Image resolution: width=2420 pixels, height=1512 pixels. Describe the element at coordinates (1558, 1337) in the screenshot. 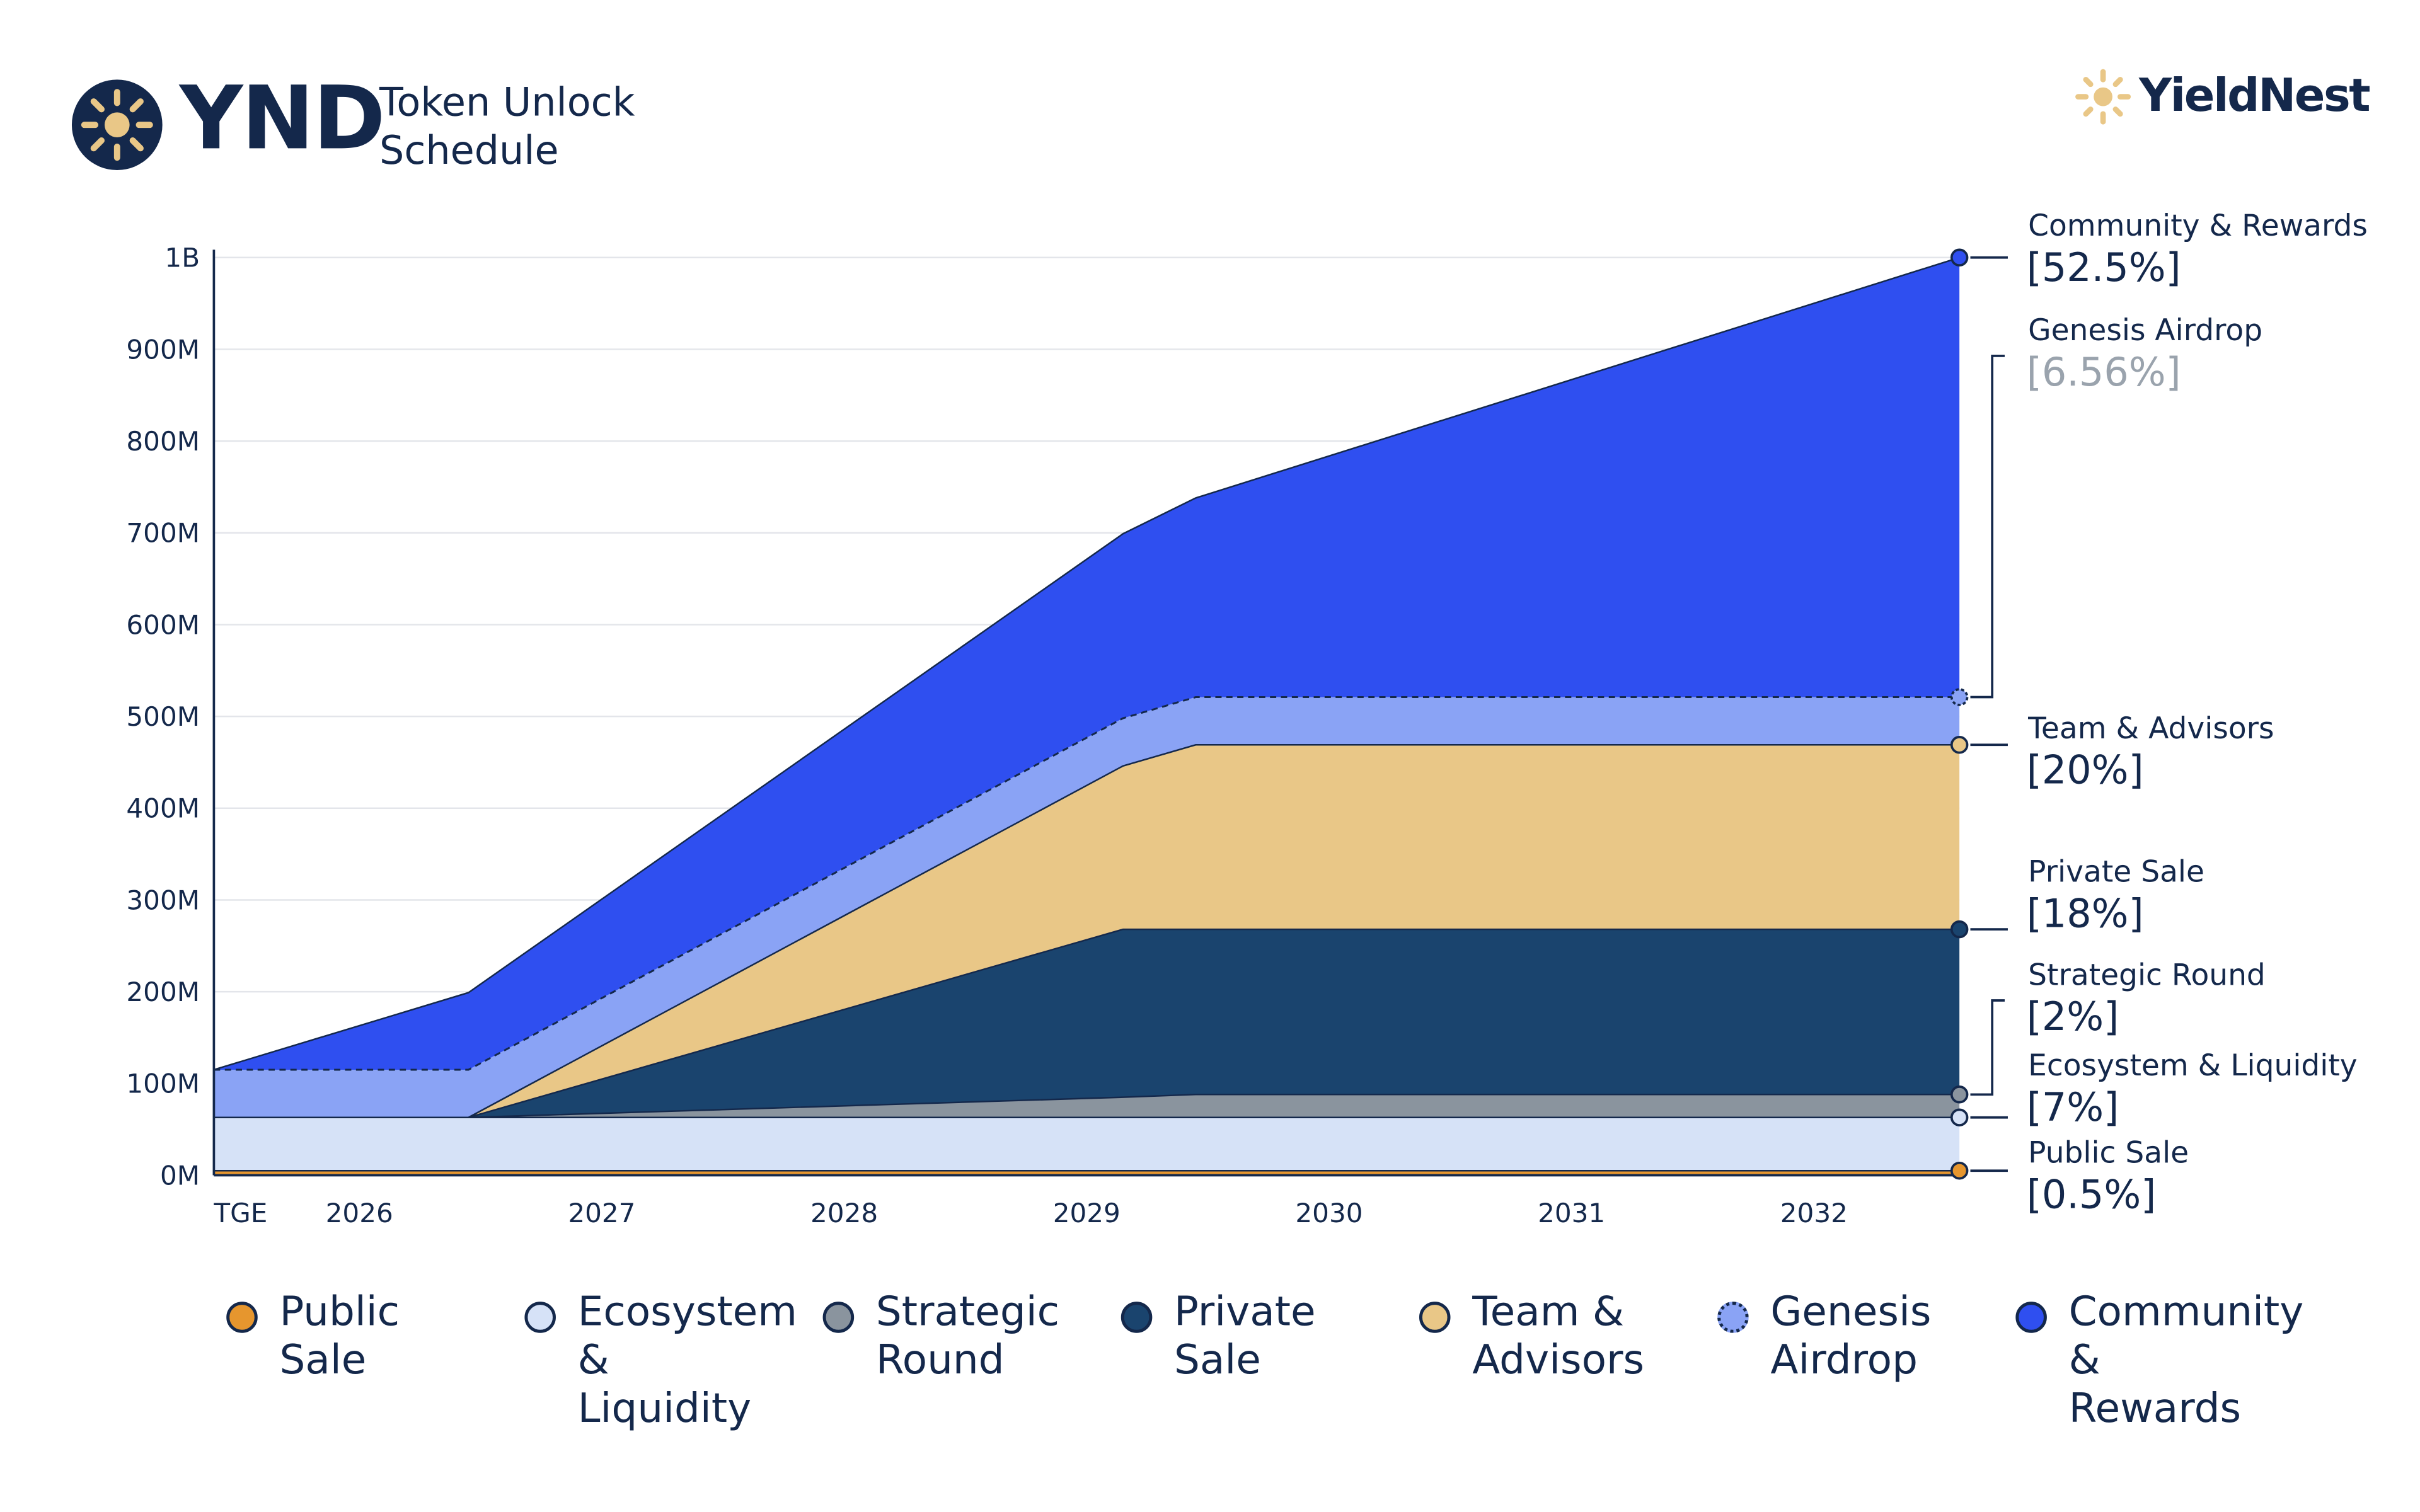

I see `legend-label: Team & Advisors` at that location.